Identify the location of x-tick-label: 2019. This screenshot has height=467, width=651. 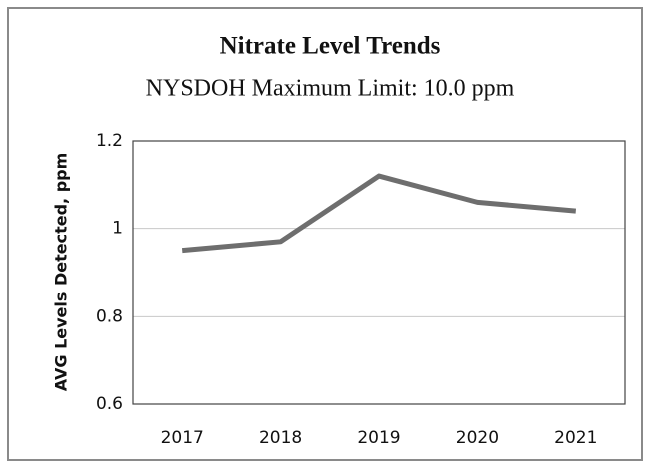
(378, 438).